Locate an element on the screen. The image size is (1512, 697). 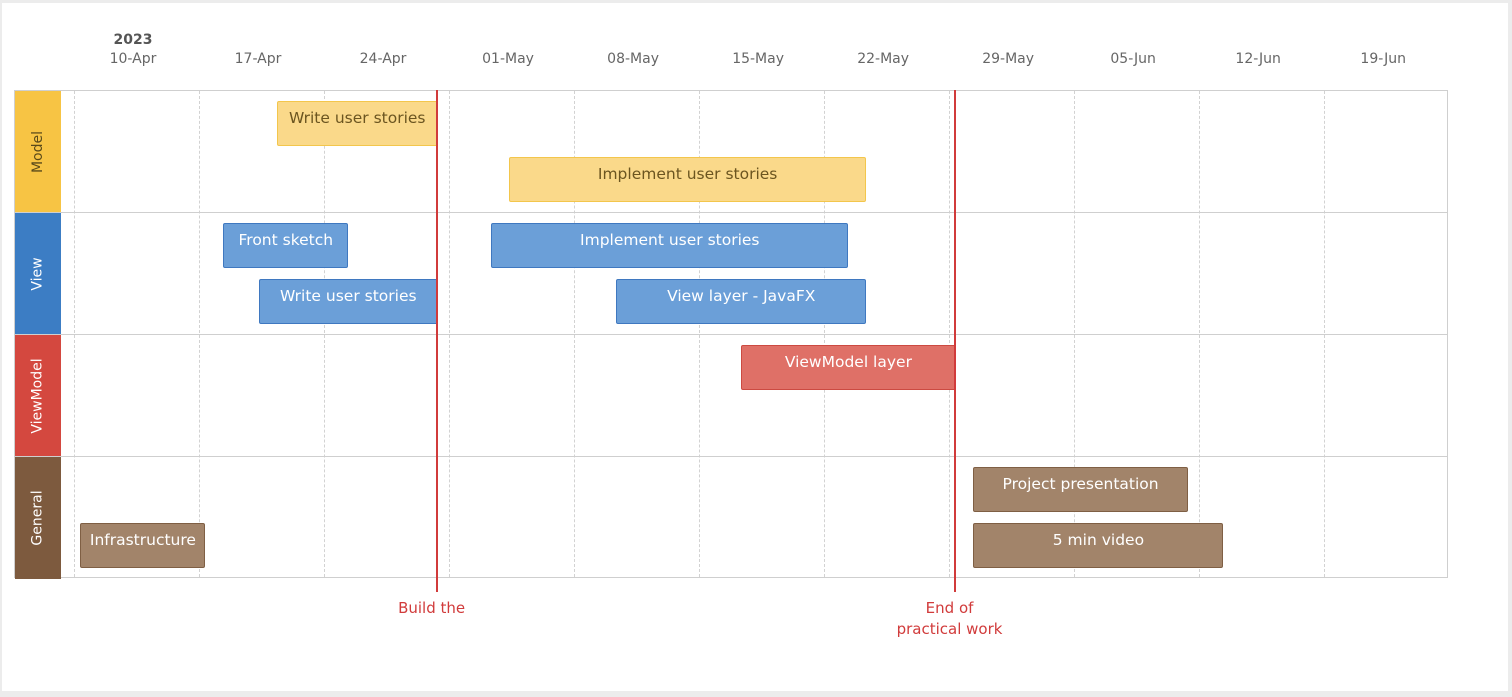
x-tick-label: 05-Jun is located at coordinates (1133, 59).